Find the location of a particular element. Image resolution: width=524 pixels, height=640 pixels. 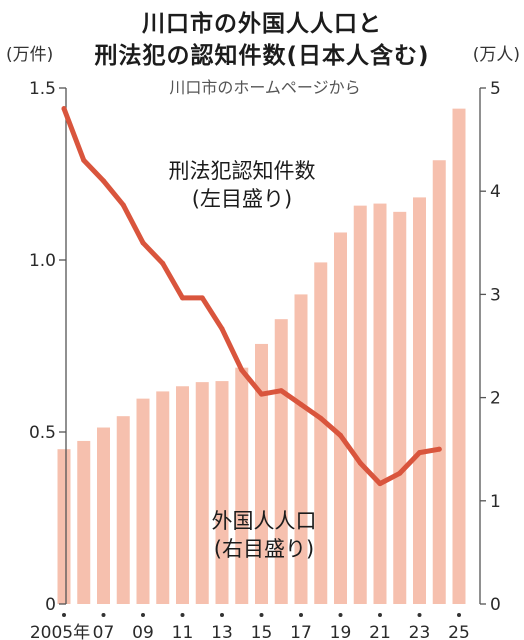

crime-point-2019 is located at coordinates (340, 435).